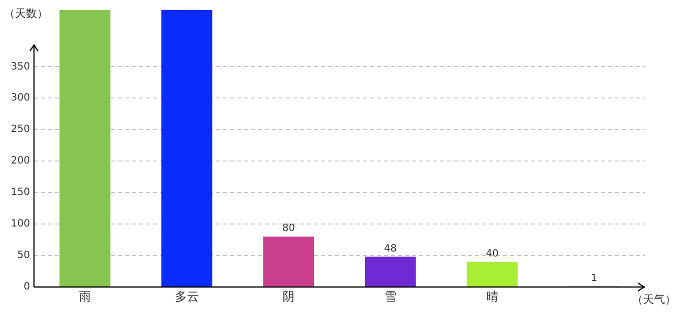  Describe the element at coordinates (23, 256) in the screenshot. I see `y-tick-label: 50` at that location.